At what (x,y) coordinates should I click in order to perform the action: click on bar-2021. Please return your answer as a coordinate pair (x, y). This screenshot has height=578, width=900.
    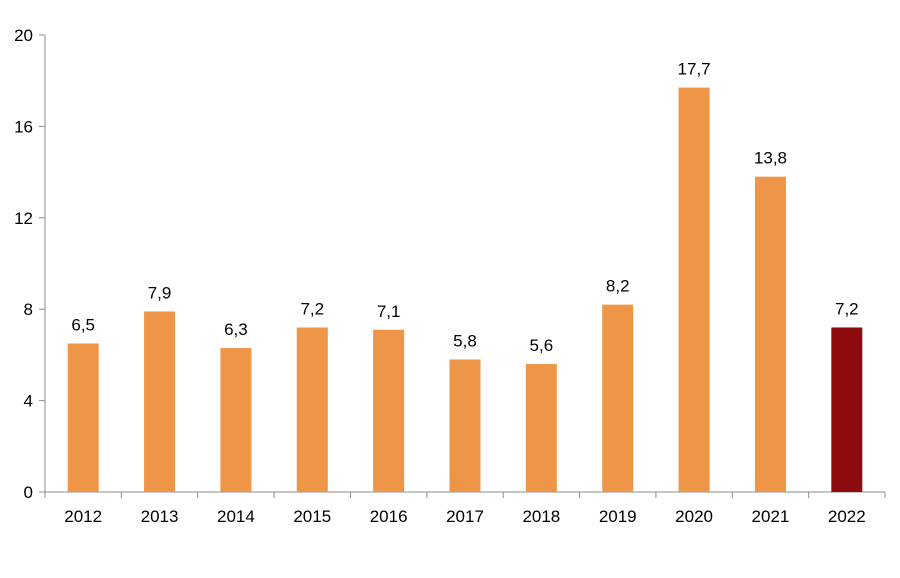
    Looking at the image, I should click on (770, 334).